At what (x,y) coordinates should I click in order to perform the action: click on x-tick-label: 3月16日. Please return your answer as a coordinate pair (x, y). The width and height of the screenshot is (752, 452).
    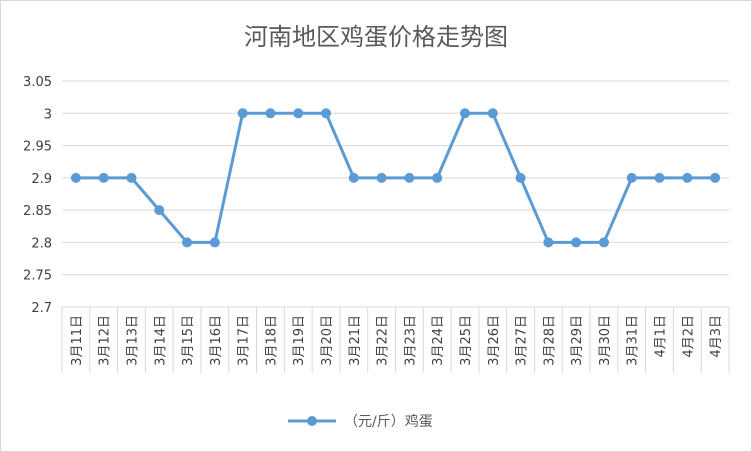
    Looking at the image, I should click on (216, 340).